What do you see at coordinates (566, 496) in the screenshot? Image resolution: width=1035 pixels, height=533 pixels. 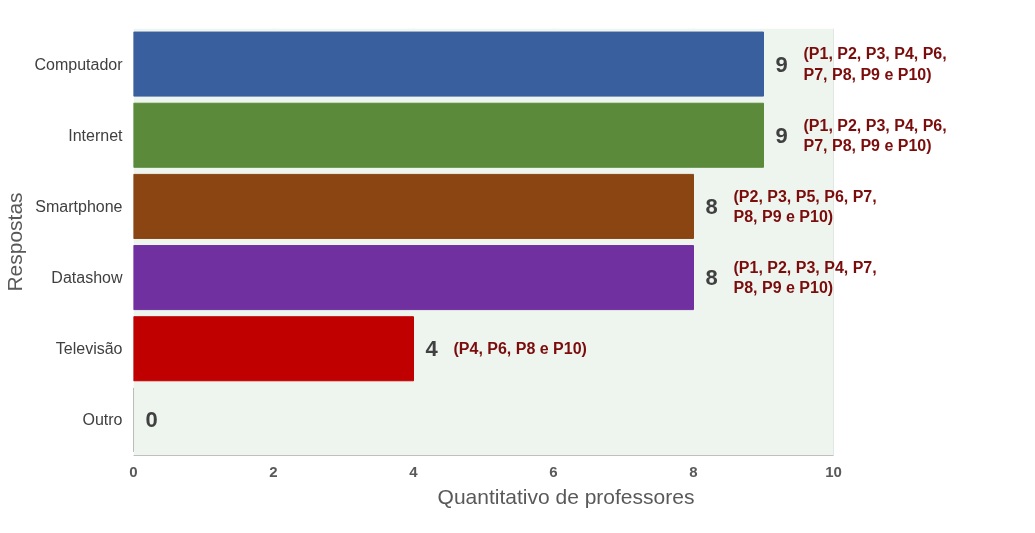 I see `x-axis-title: Quantitativo de professores` at bounding box center [566, 496].